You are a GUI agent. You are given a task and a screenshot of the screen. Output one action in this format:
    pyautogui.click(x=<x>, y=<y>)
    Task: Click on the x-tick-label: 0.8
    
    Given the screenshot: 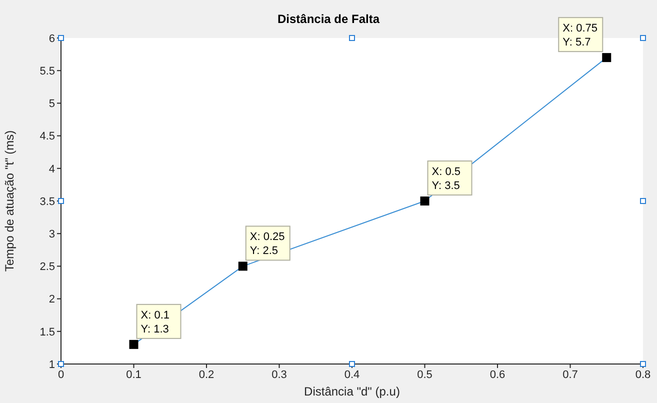 What is the action you would take?
    pyautogui.click(x=643, y=374)
    